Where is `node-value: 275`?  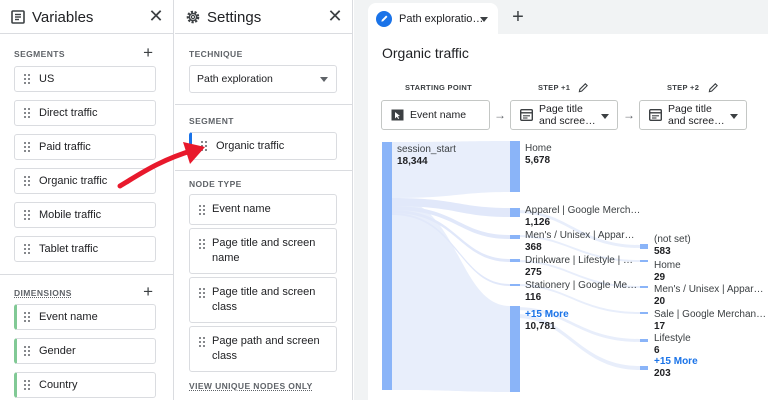 node-value: 275 is located at coordinates (533, 272).